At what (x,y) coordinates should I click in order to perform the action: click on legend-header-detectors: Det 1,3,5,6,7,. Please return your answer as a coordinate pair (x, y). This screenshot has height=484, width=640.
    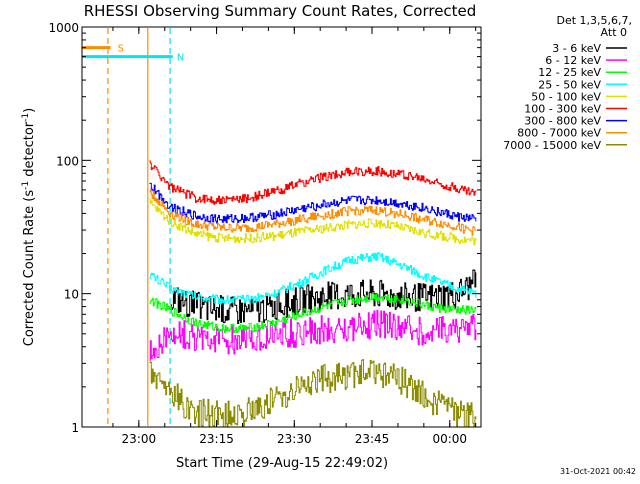
    Looking at the image, I should click on (594, 20).